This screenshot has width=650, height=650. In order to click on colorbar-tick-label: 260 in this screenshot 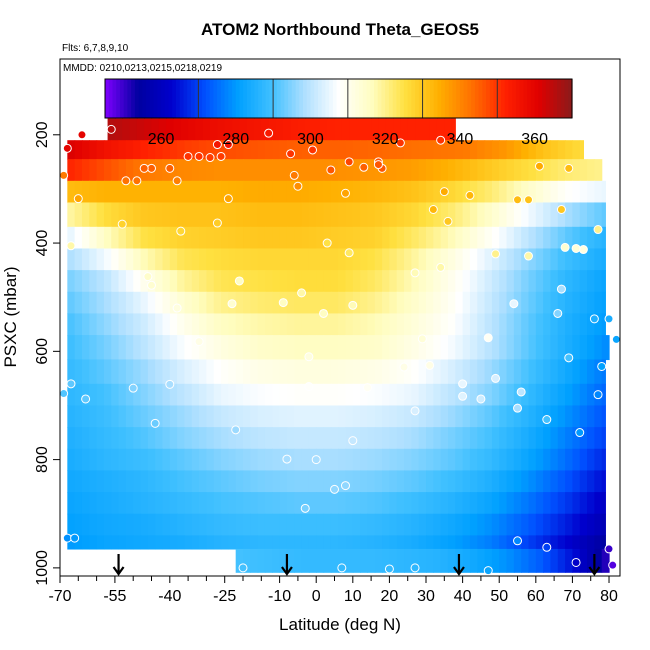, I will do `click(161, 139)`.